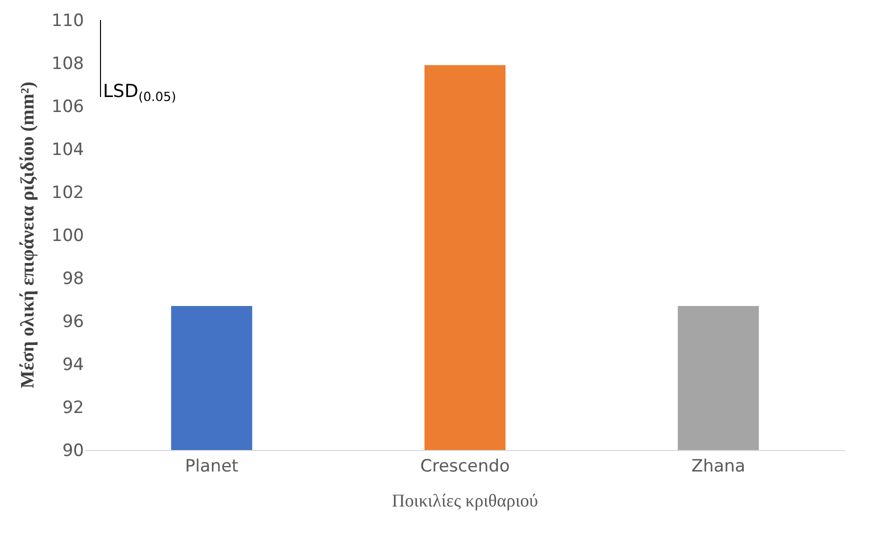 The image size is (885, 535). I want to click on y-tick-label: 92, so click(73, 408).